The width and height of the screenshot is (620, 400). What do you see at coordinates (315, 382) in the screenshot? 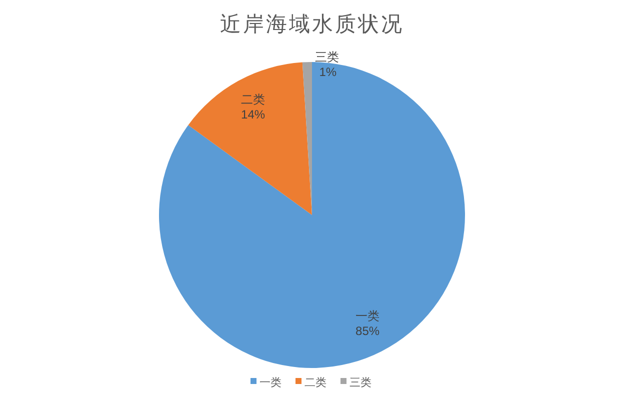
I see `legend-label: 二类` at bounding box center [315, 382].